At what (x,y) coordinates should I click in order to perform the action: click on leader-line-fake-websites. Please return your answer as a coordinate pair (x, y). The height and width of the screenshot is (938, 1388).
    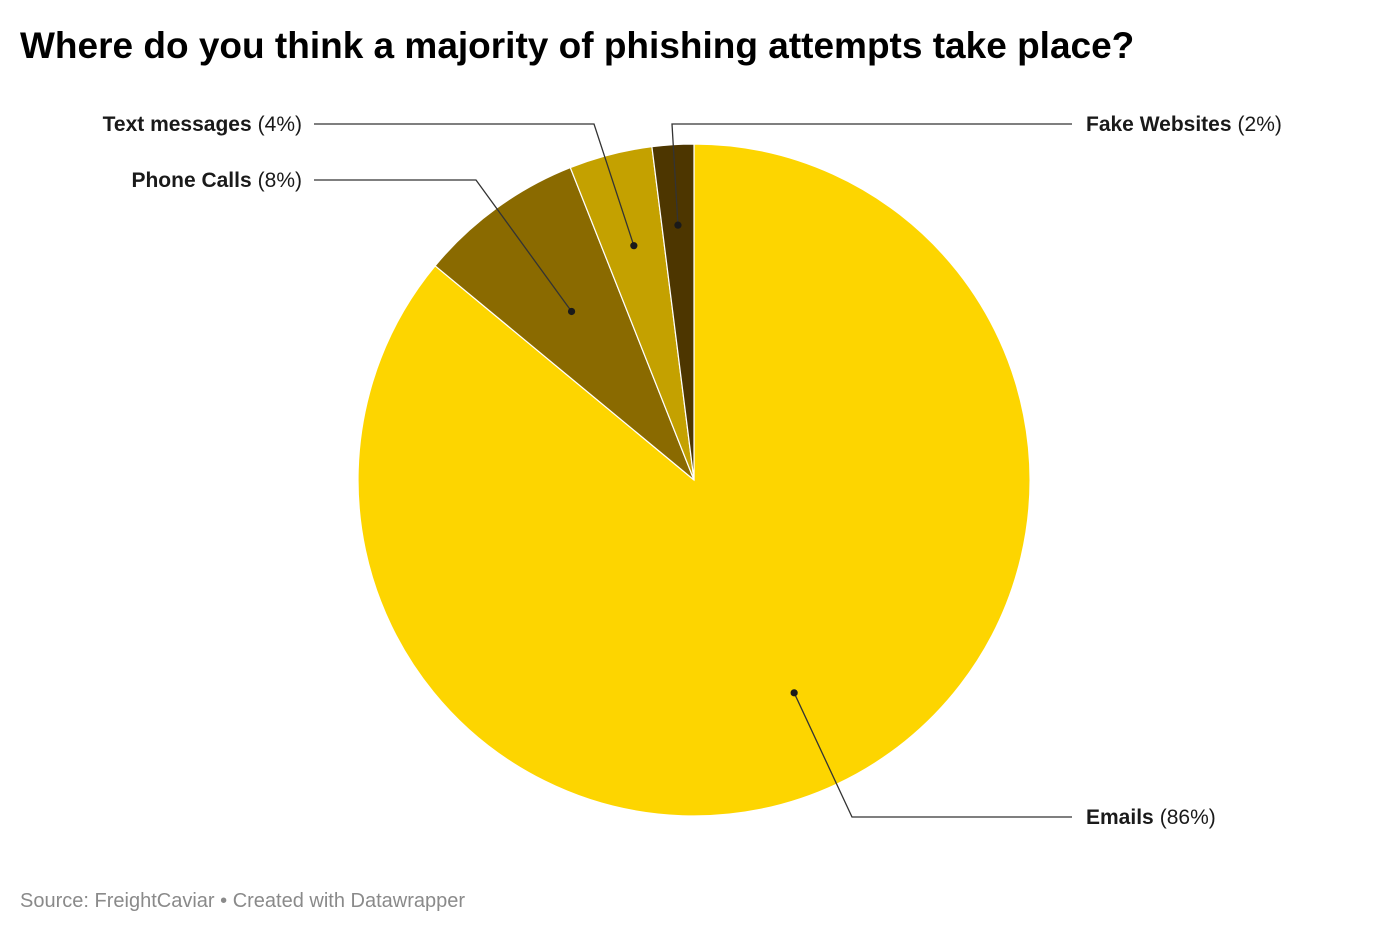
    Looking at the image, I should click on (871, 174).